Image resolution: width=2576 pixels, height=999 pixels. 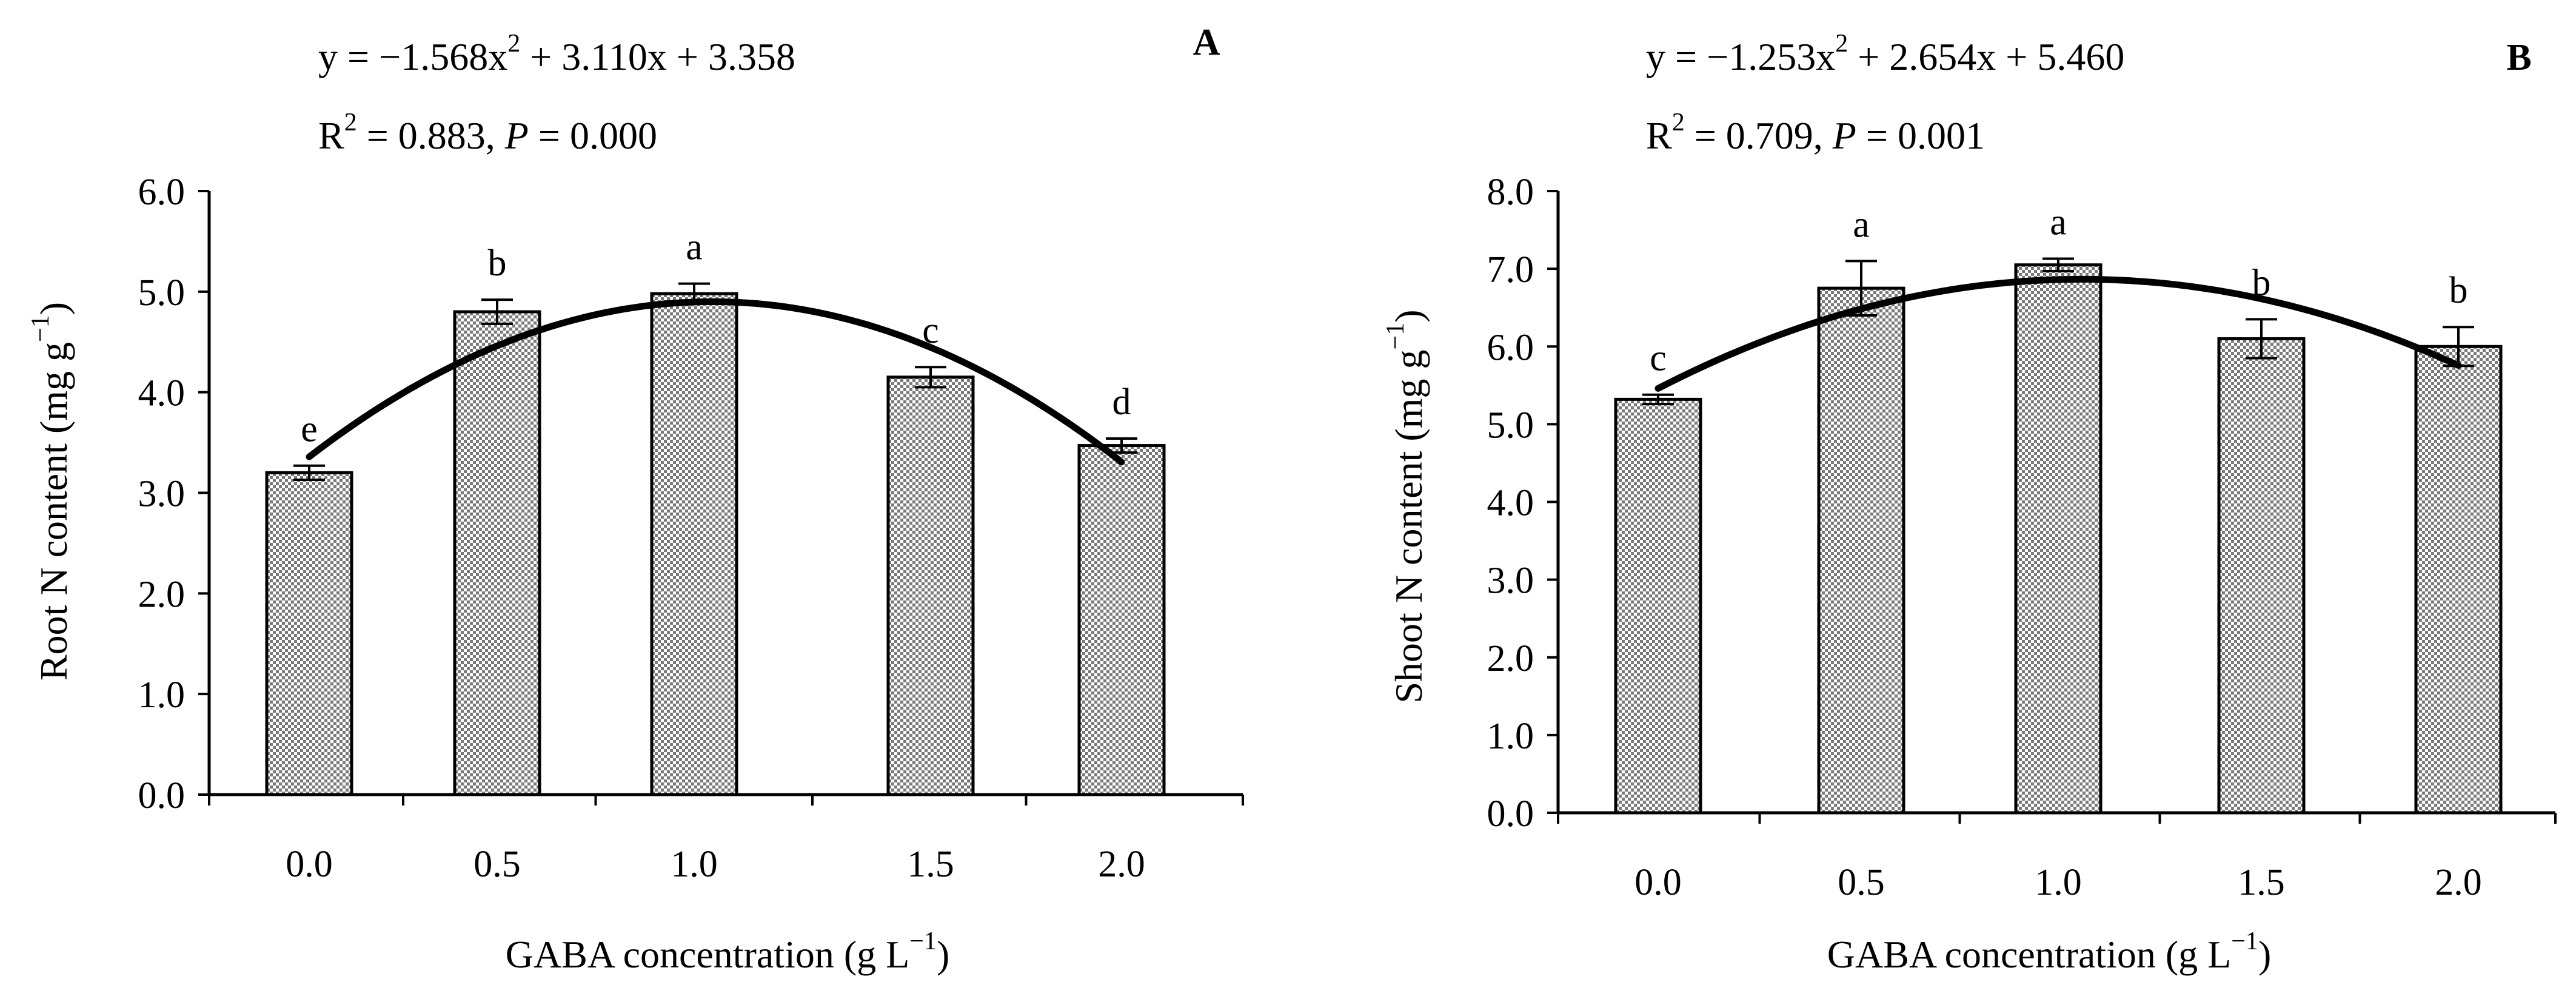 What do you see at coordinates (1406, 506) in the screenshot?
I see `y-axis-title-b: Shoot N content (mg g−1)` at bounding box center [1406, 506].